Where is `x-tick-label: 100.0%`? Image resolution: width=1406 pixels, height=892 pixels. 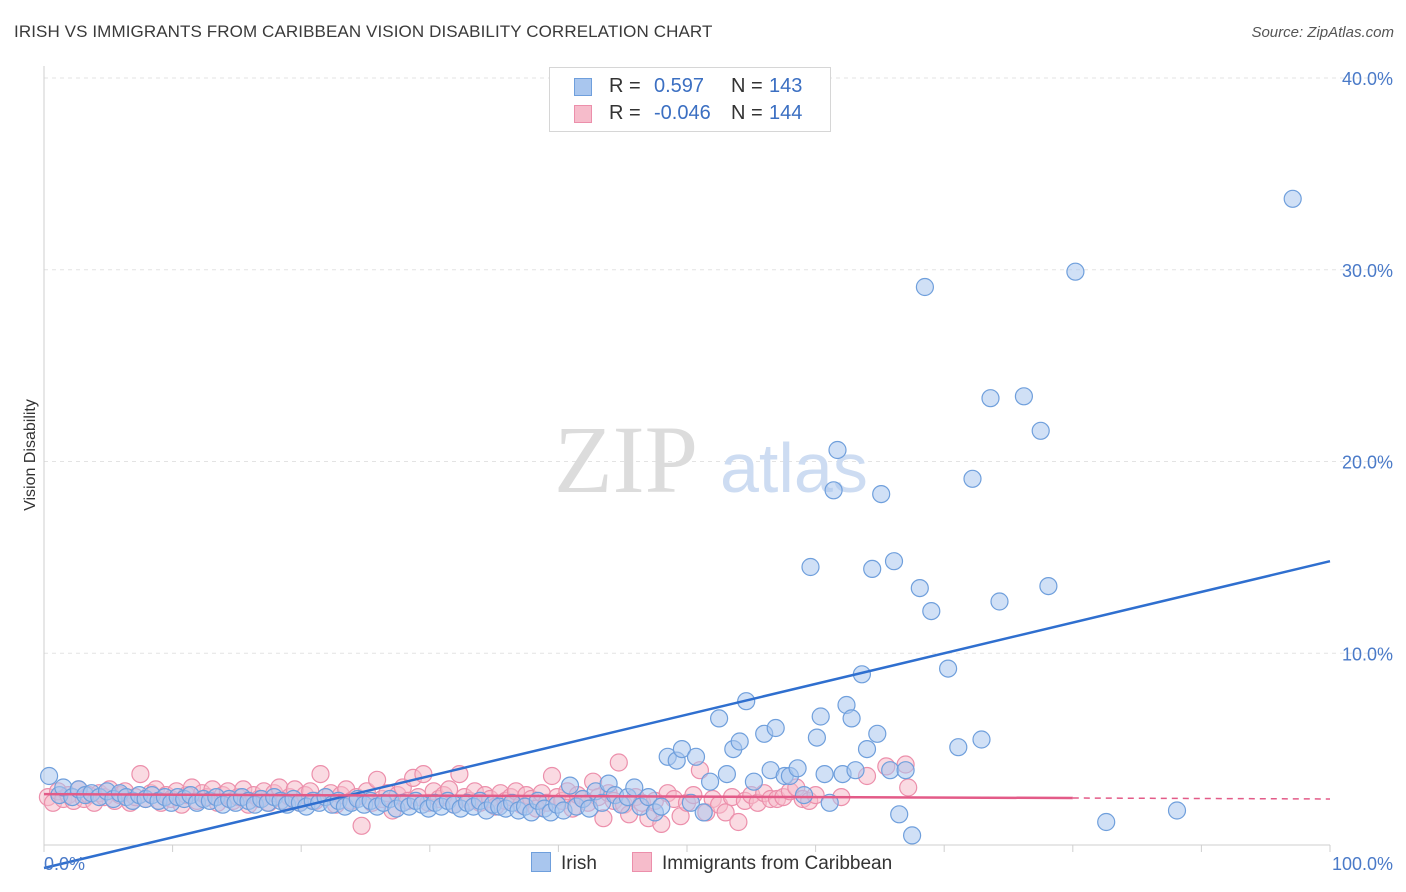
x-tick-label: 100.0% is located at coordinates (1362, 864).